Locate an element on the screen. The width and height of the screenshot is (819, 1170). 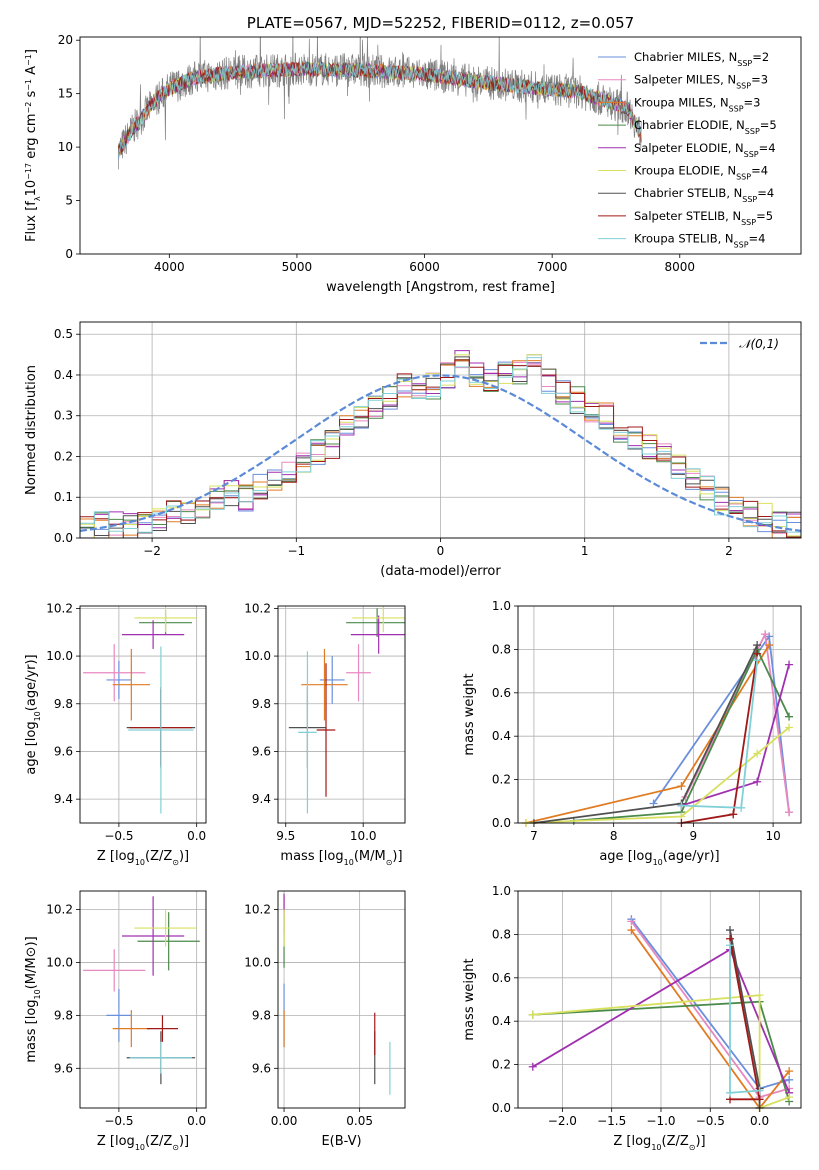
y-tick-label: 10.2 is located at coordinates (257, 608).